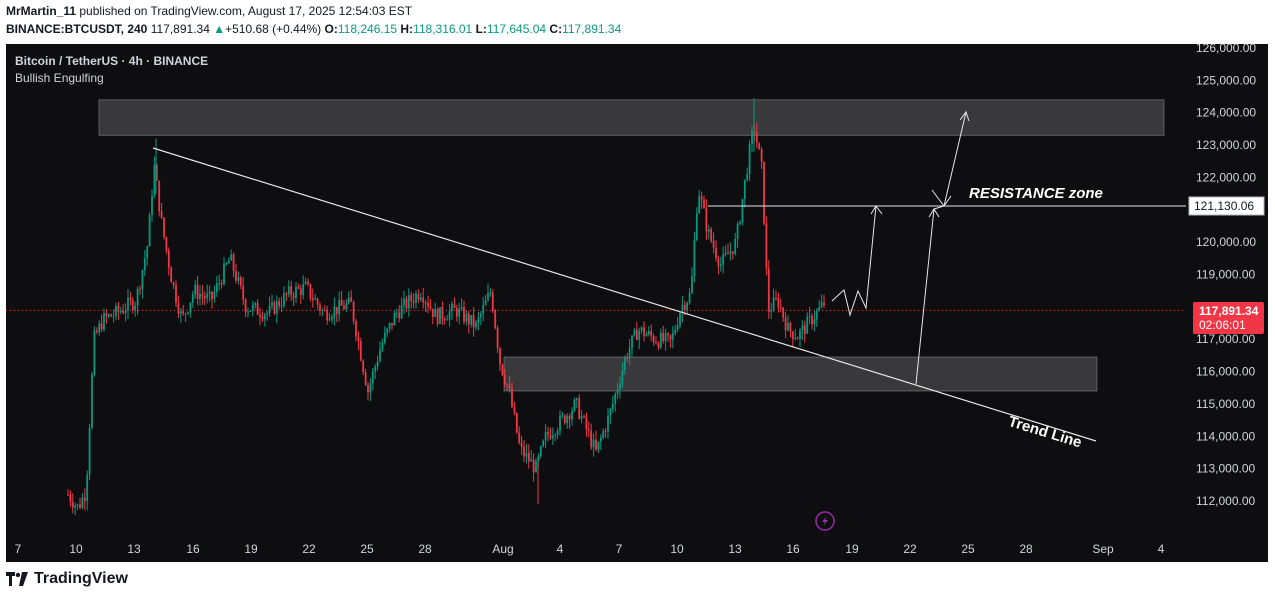  What do you see at coordinates (1225, 339) in the screenshot?
I see `price-tick-label: 117,000.00` at bounding box center [1225, 339].